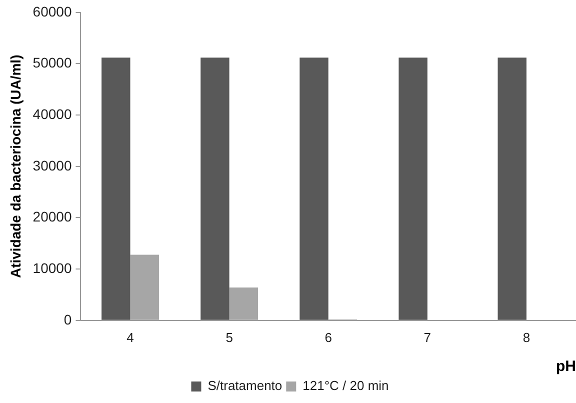 The width and height of the screenshot is (576, 403). Describe the element at coordinates (245, 386) in the screenshot. I see `legend-label: S/tratamento` at that location.